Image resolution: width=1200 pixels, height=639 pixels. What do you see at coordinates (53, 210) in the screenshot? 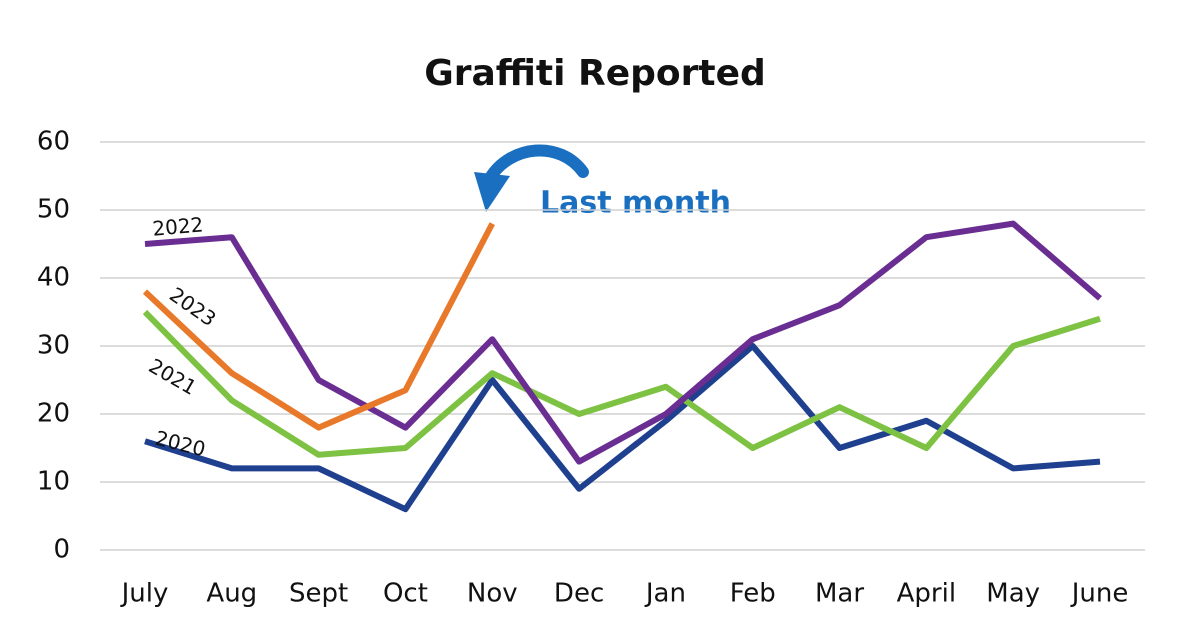
I see `y-tick-label: 50` at bounding box center [53, 210].